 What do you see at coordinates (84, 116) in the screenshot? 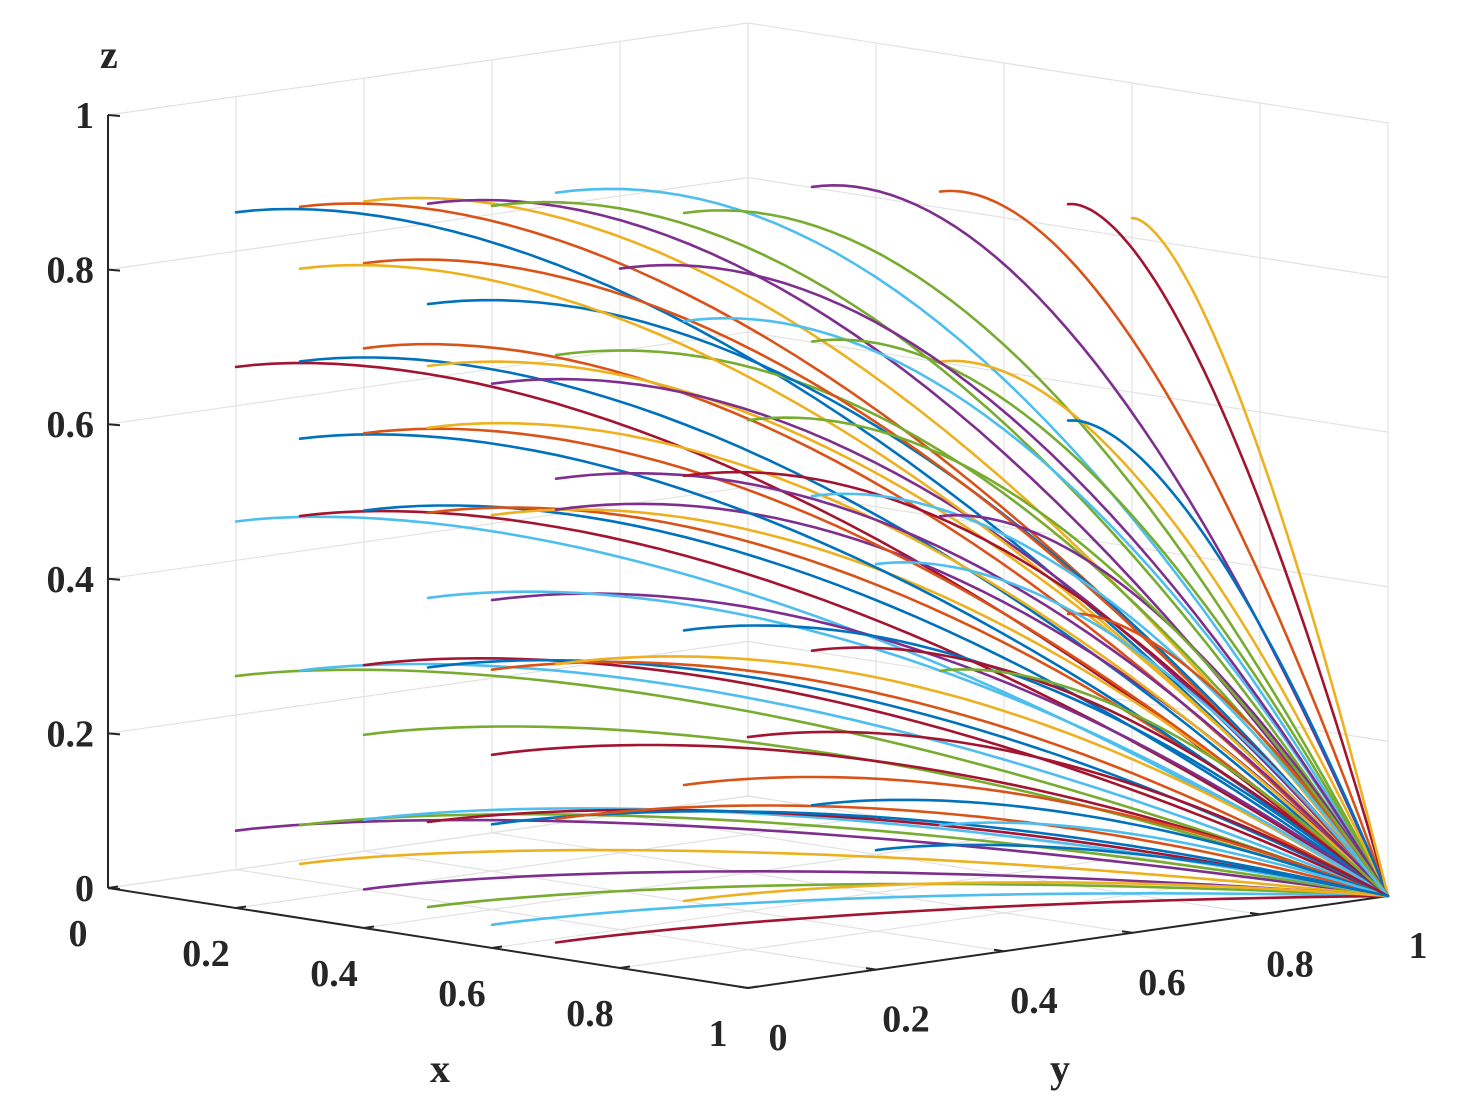
I see `z-tick-label: 1` at bounding box center [84, 116].